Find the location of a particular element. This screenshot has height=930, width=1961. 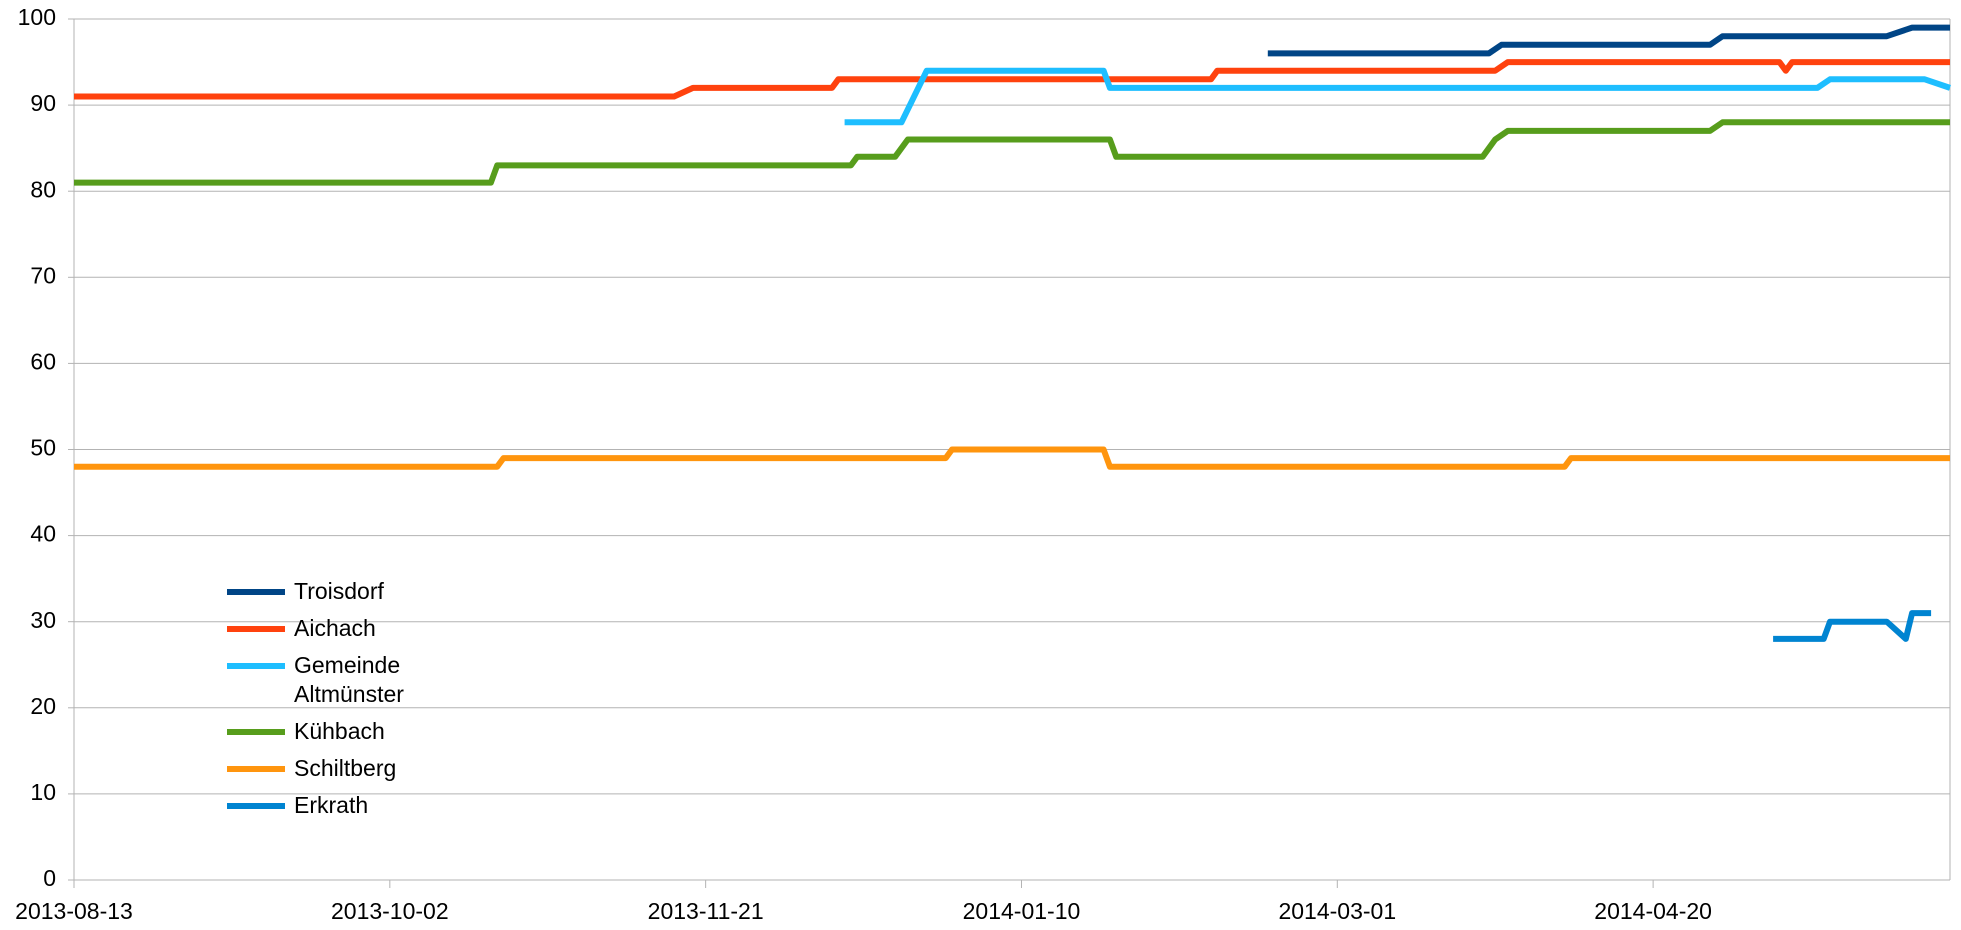

y-tick-label: 70 is located at coordinates (43, 275).